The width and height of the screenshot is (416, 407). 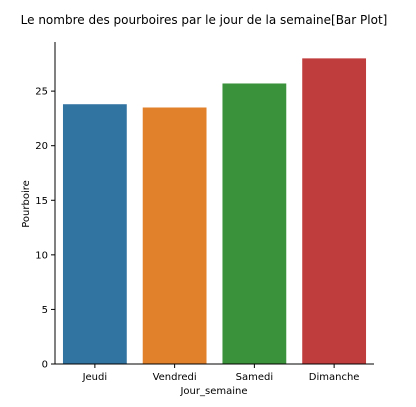 I want to click on y-axis-label: Pourboire, so click(x=26, y=204).